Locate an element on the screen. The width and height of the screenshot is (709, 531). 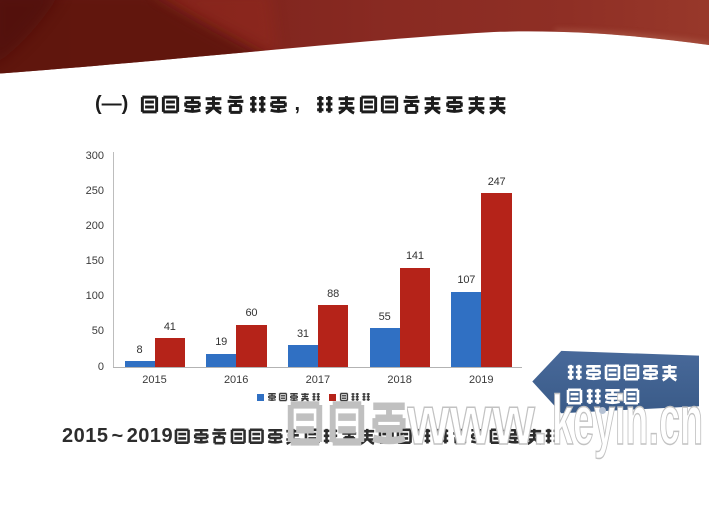
svg-text: www. is located at coordinates (477, 421).